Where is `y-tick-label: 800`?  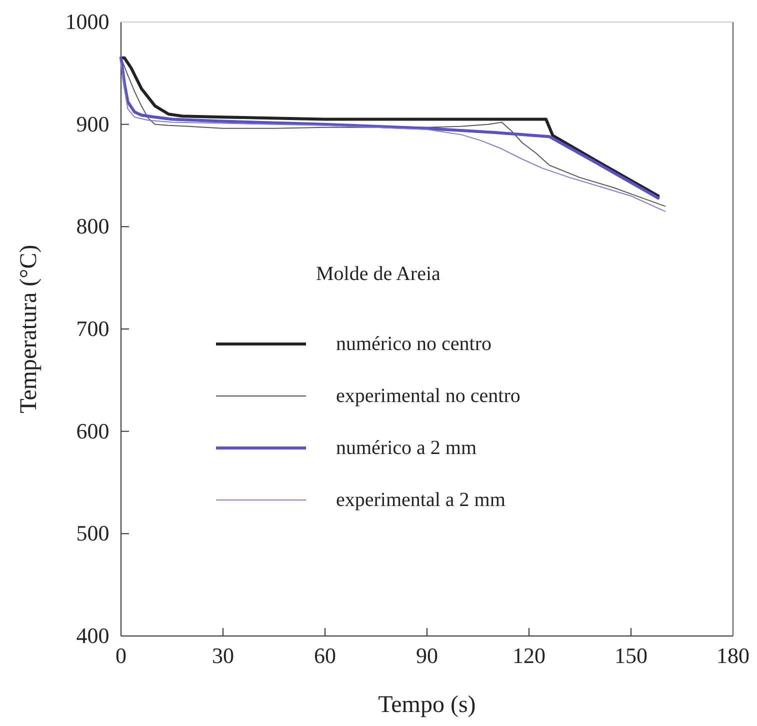
y-tick-label: 800 is located at coordinates (93, 226).